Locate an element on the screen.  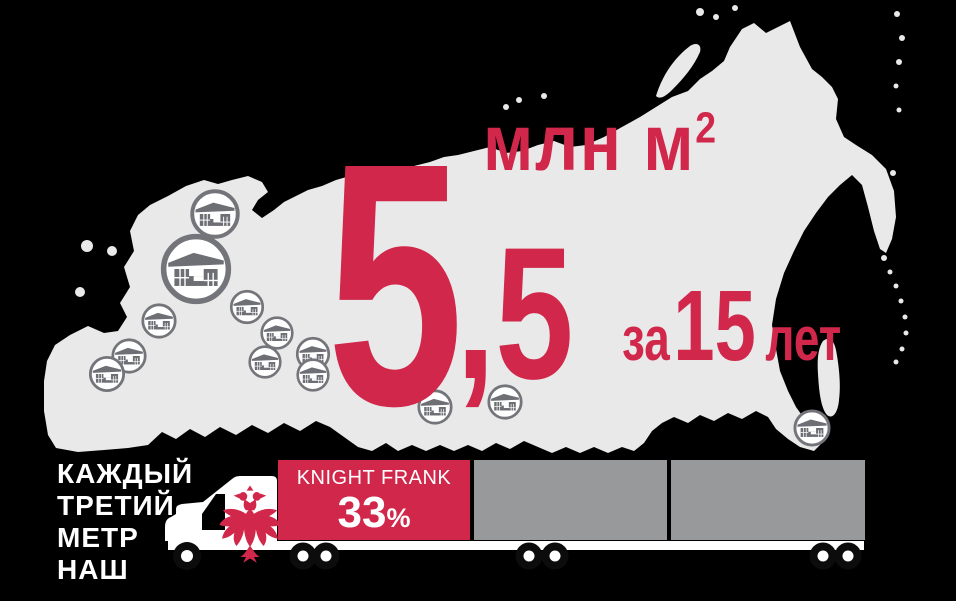
tagline-line: МЕТР is located at coordinates (98, 537).